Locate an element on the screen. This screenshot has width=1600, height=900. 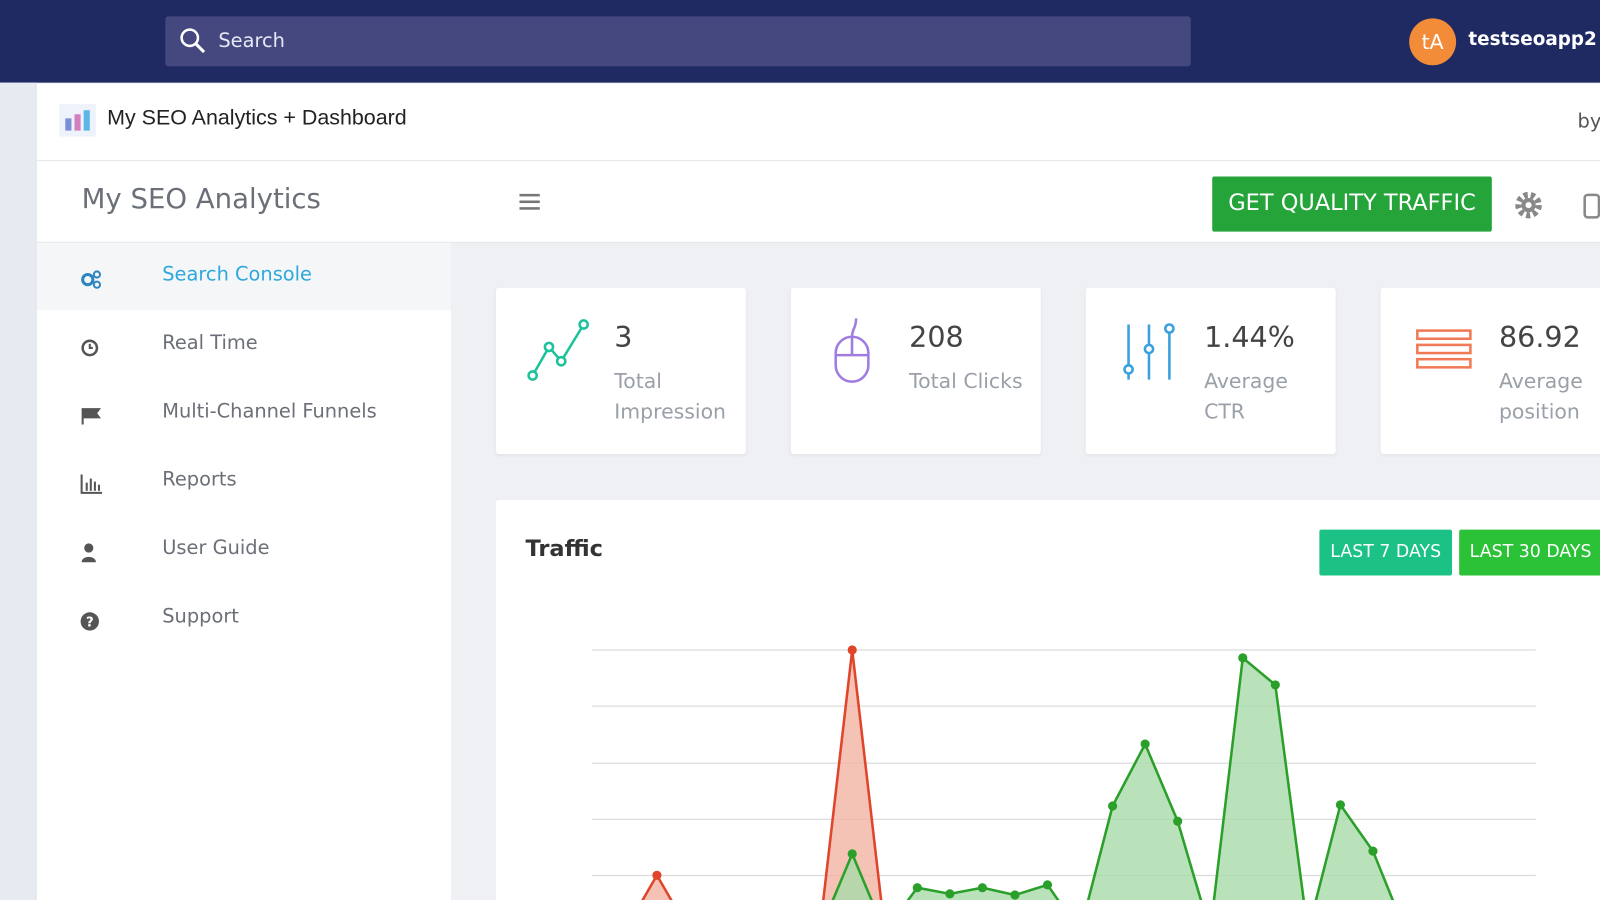
stat-card: 1.44% Average CTR is located at coordinates (1210, 371).